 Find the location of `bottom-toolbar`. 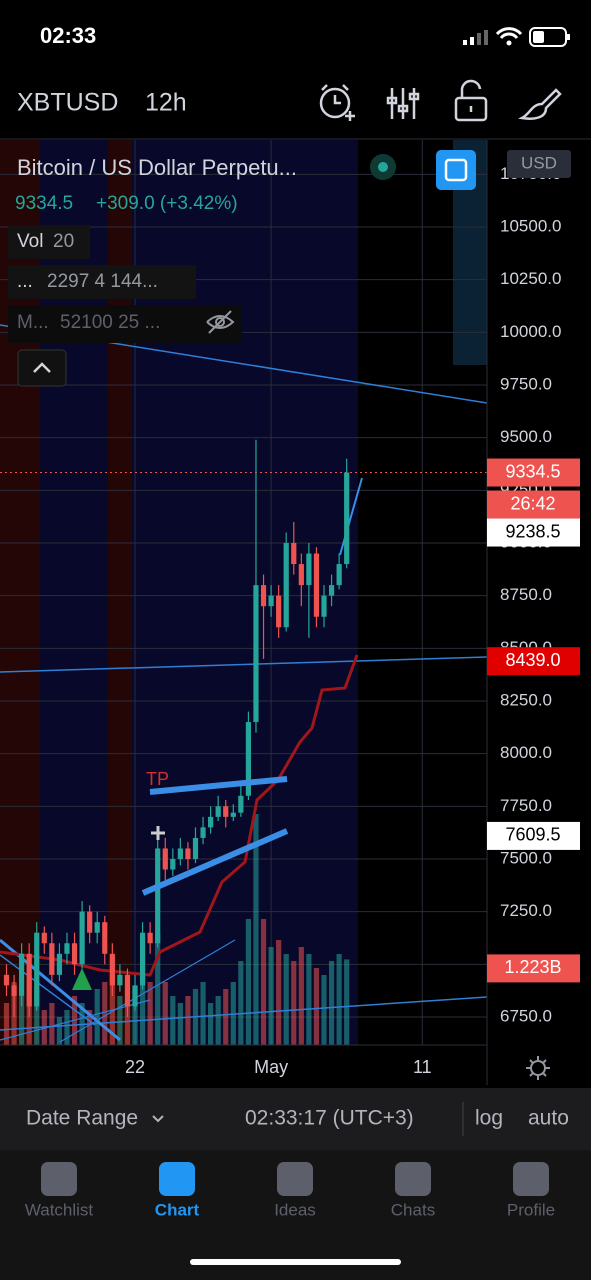

bottom-toolbar is located at coordinates (295, 1119).